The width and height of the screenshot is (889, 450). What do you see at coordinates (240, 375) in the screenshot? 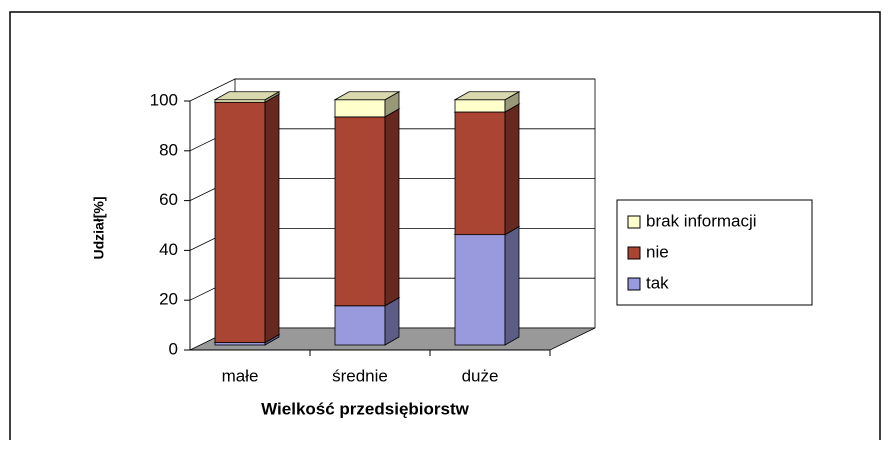
I see `x-tick-label: małe` at bounding box center [240, 375].